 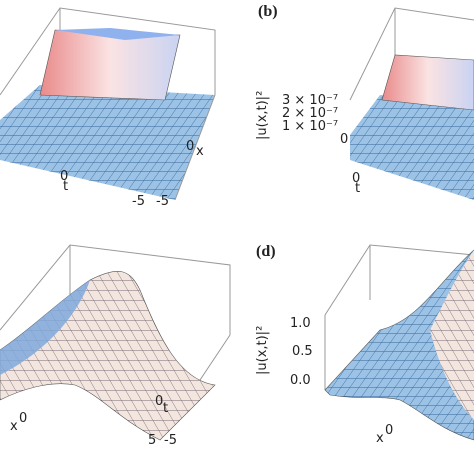 I want to click on surface-shade, so click(x=45, y=327).